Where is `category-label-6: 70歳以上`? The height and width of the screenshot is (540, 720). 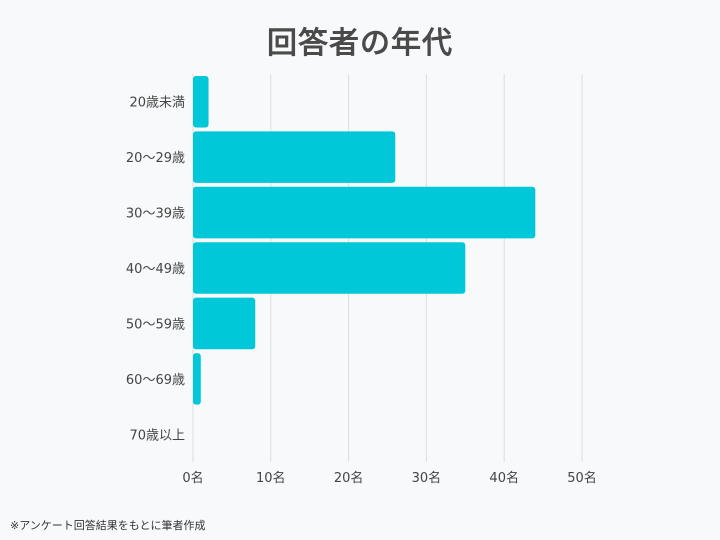
category-label-6: 70歳以上 is located at coordinates (157, 435).